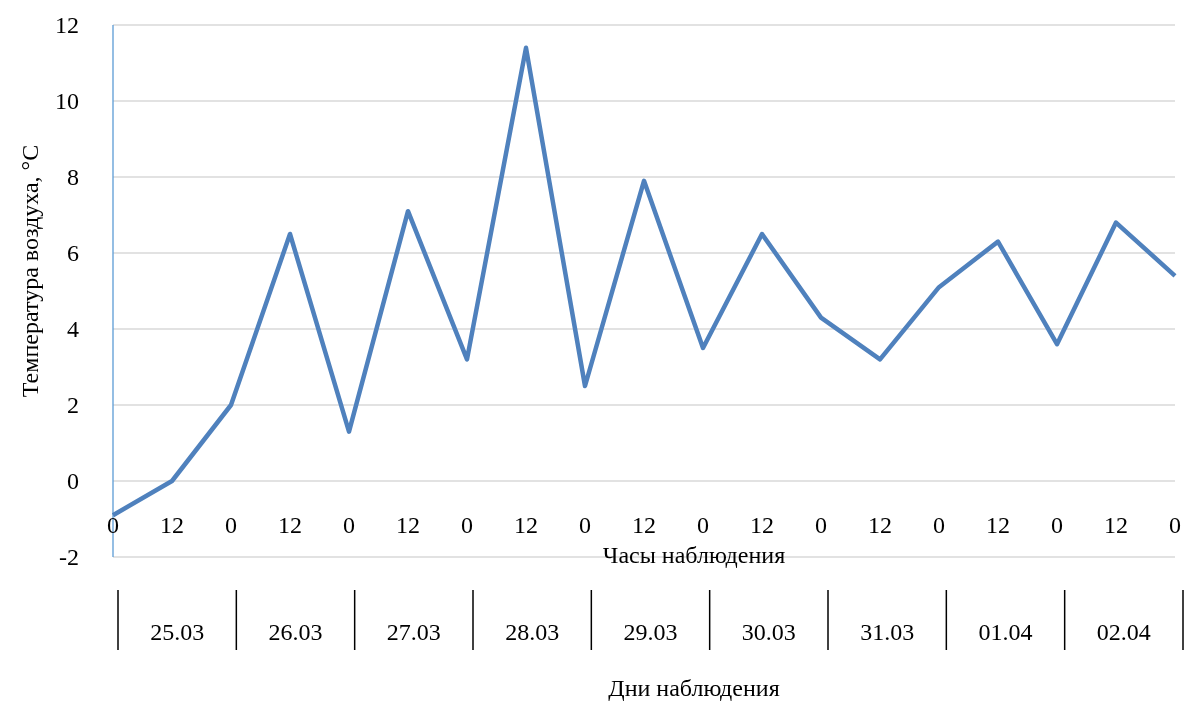 This screenshot has width=1189, height=704. Describe the element at coordinates (73, 405) in the screenshot. I see `y-tick-label: 2` at that location.